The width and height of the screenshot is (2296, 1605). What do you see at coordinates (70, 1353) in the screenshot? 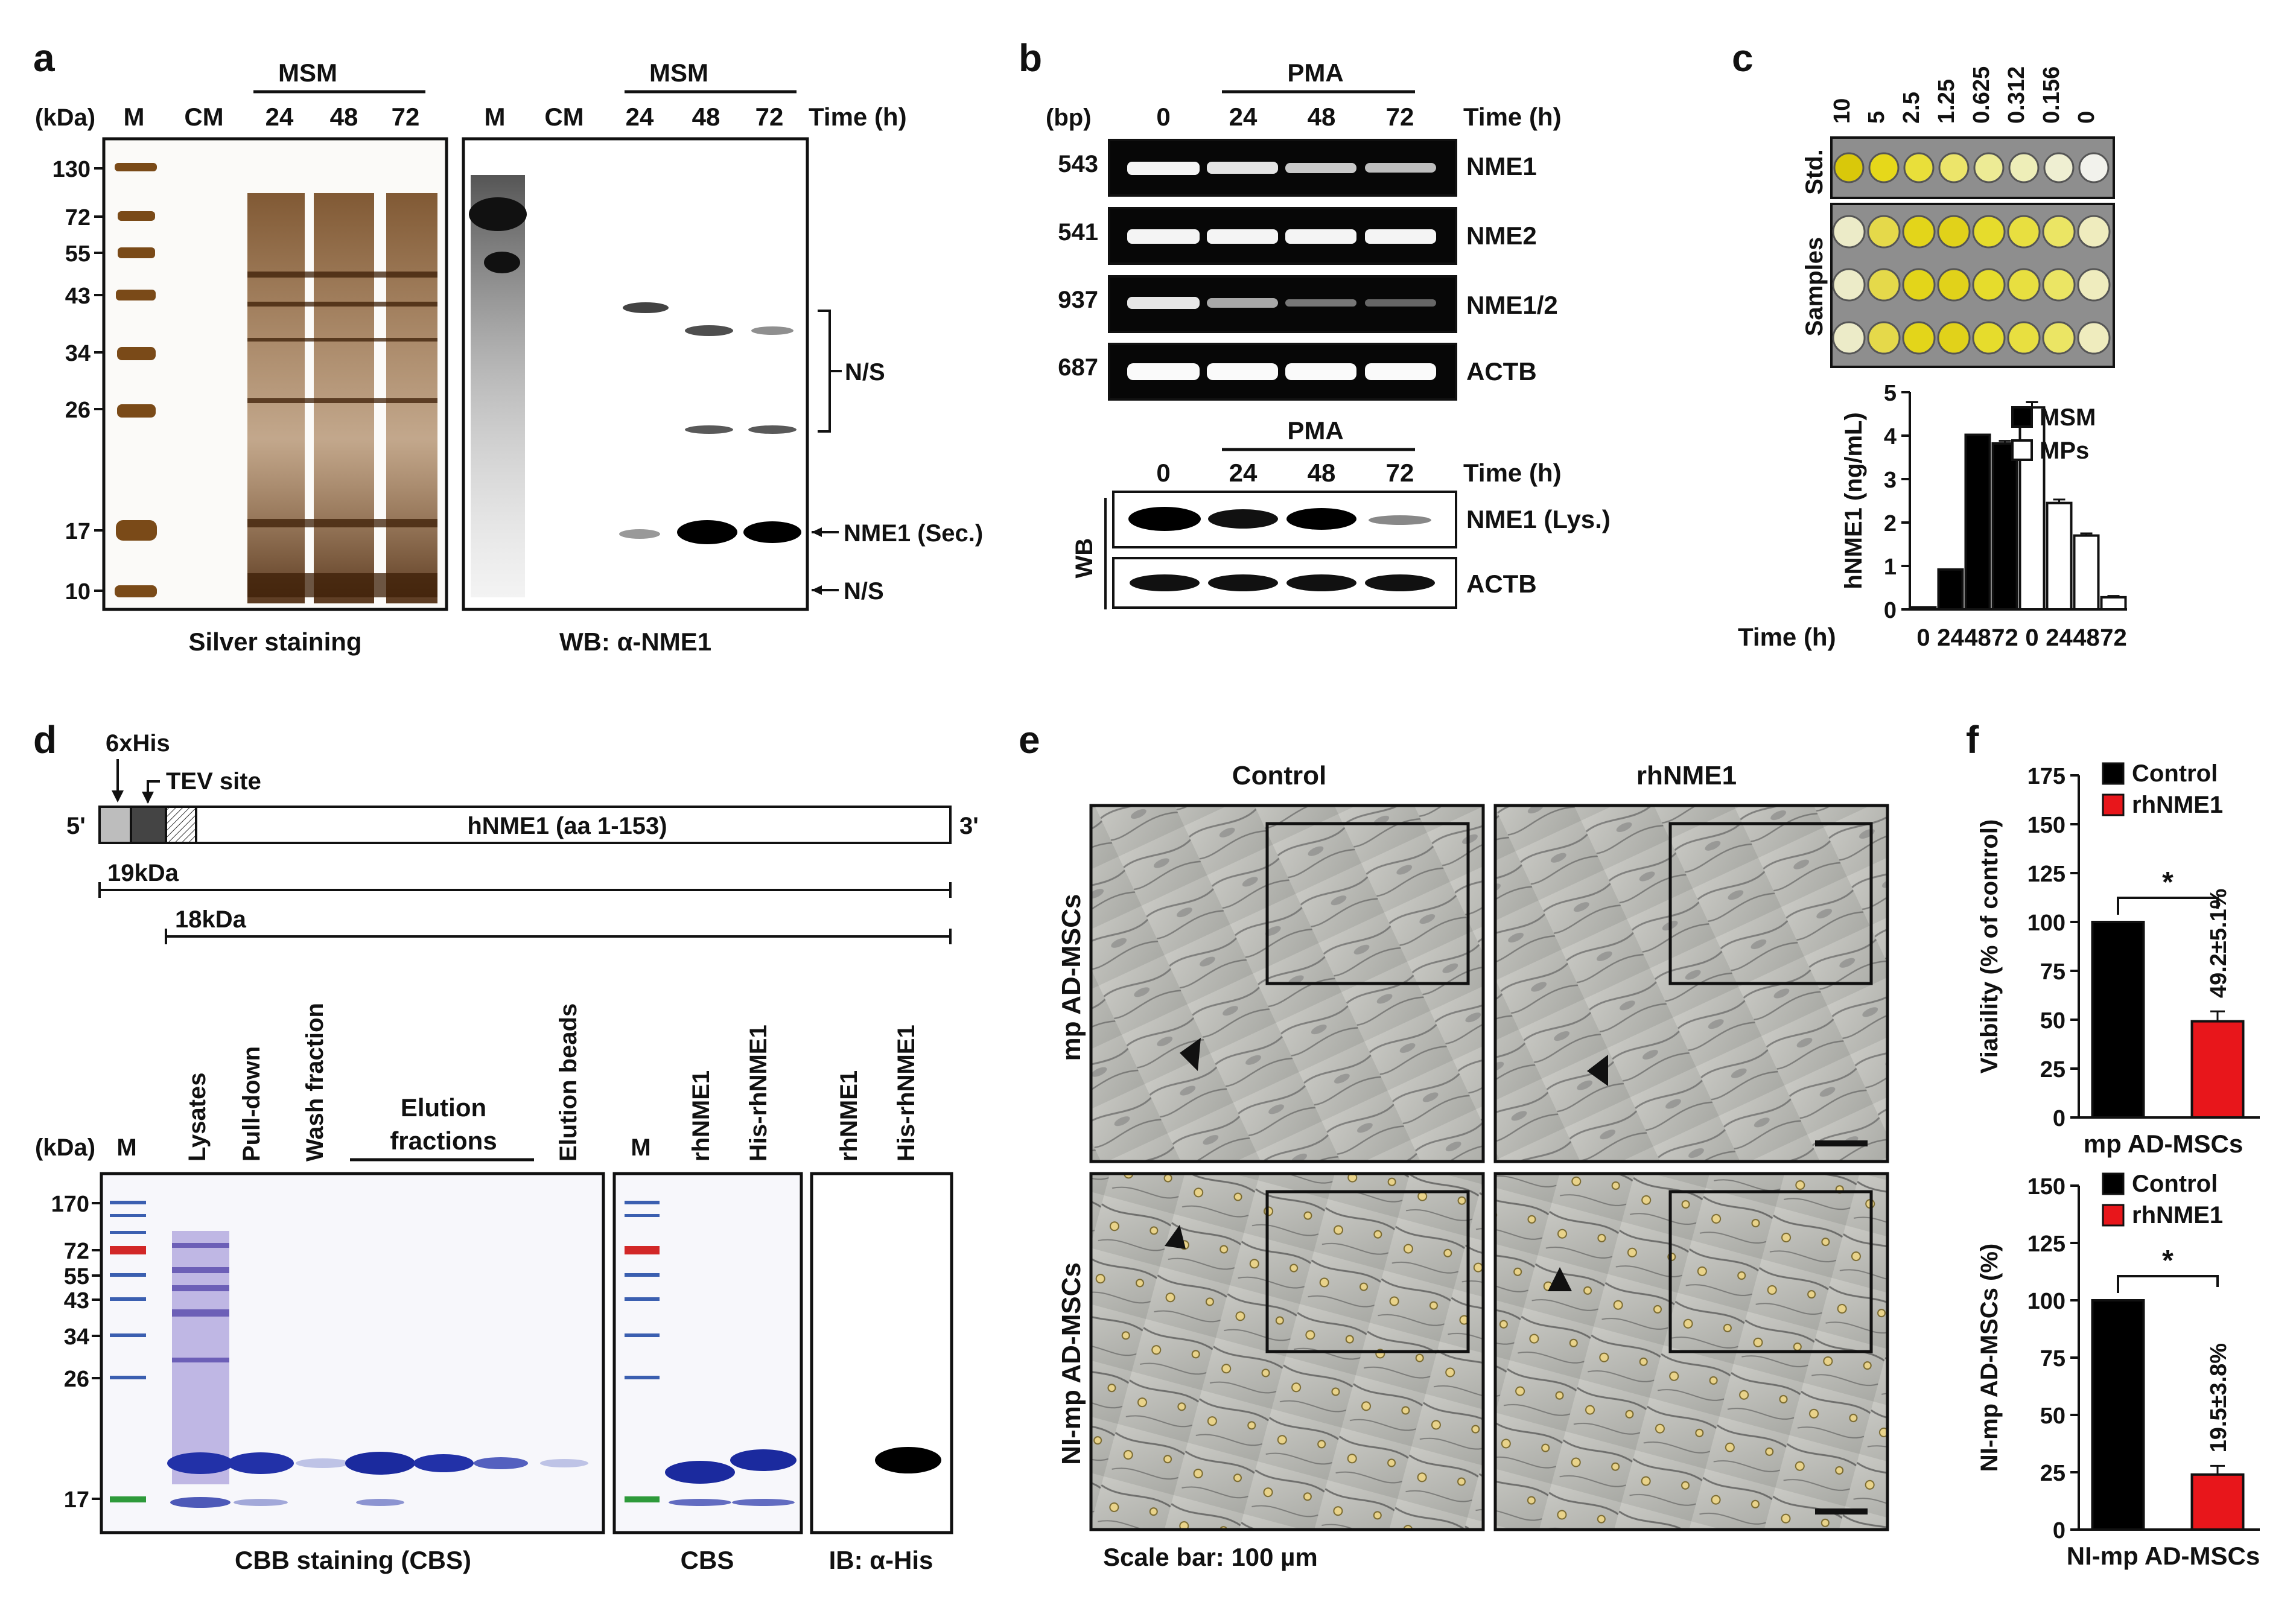
I see `marker-labels-d: 170 72 55 43 34 26 17` at bounding box center [70, 1353].